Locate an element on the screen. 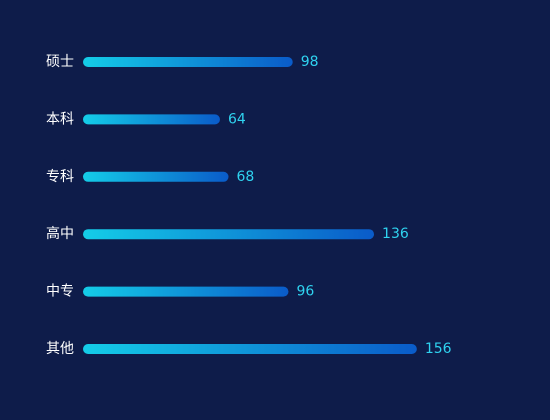  value-label: 156 is located at coordinates (438, 349).